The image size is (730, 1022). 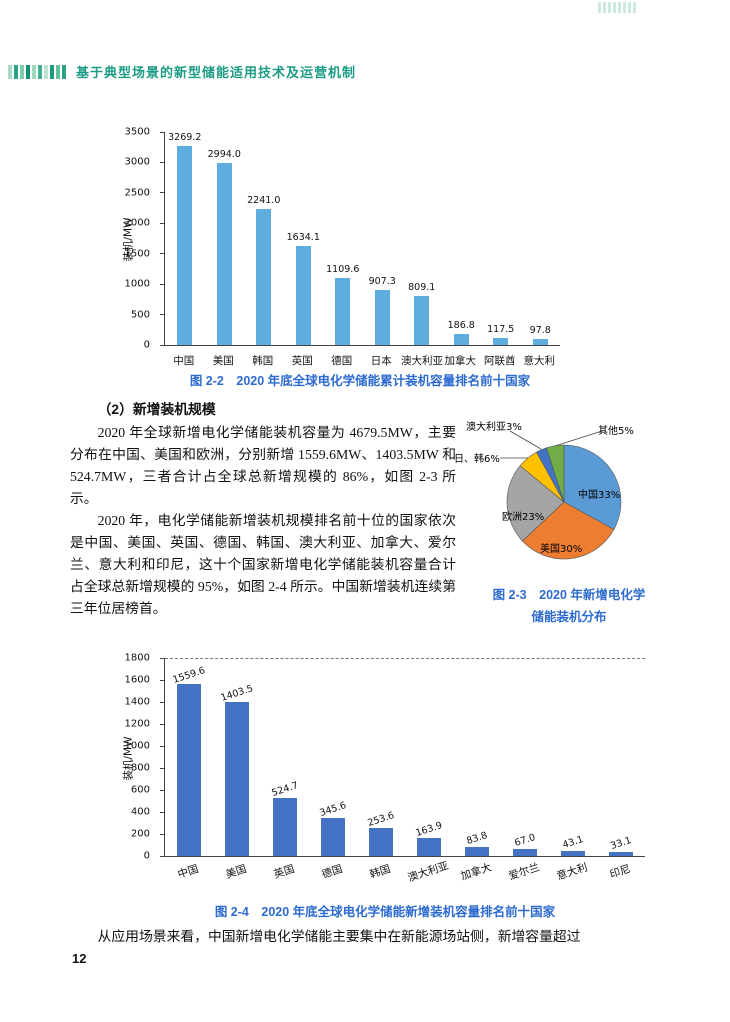 What do you see at coordinates (422, 287) in the screenshot?
I see `bar-value-label: 809.1` at bounding box center [422, 287].